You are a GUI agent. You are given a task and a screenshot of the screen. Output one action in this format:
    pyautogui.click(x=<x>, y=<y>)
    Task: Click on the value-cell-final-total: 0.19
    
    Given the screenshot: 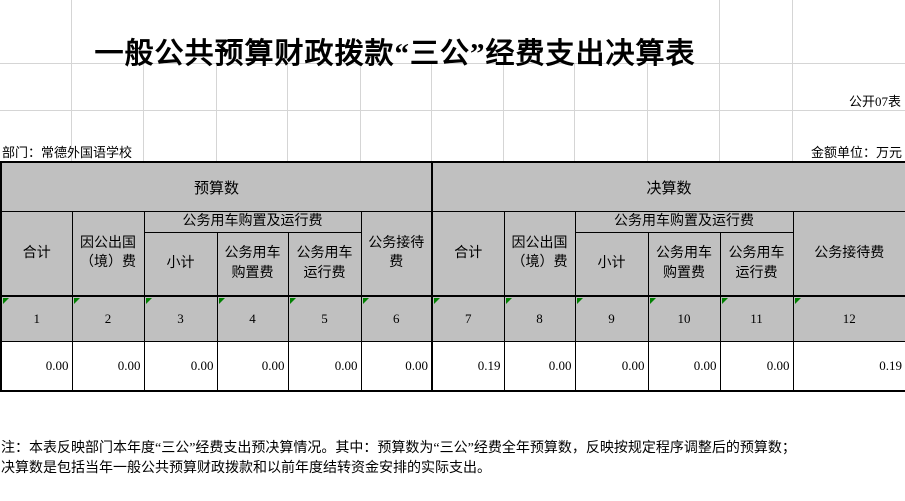 What is the action you would take?
    pyautogui.click(x=468, y=366)
    